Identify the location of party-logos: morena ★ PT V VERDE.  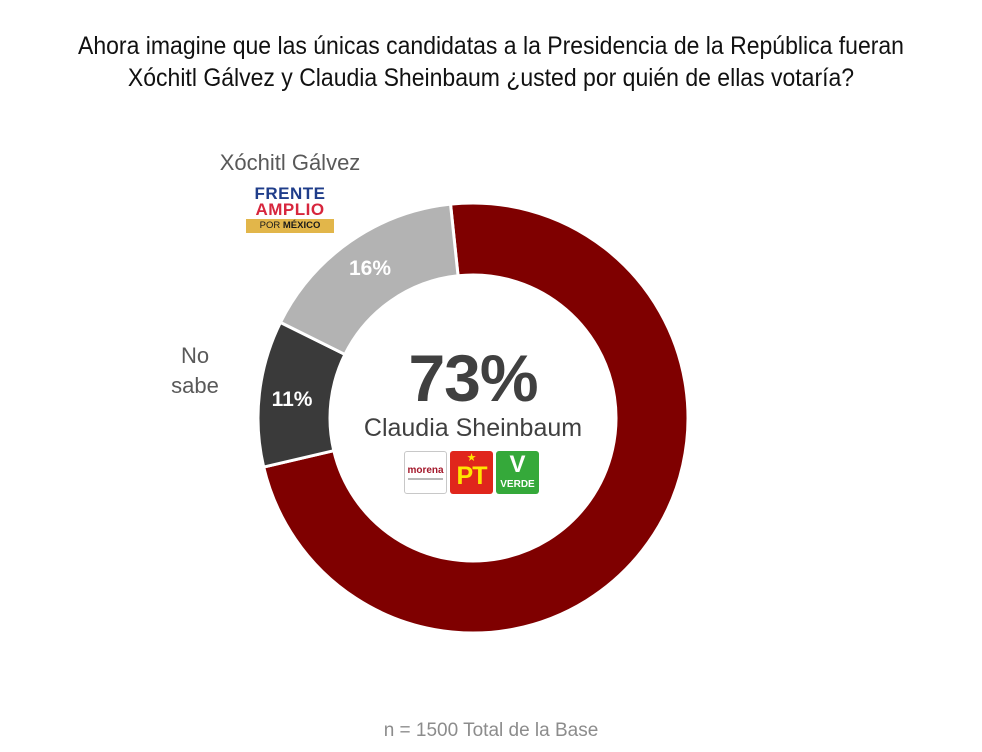
(471, 473).